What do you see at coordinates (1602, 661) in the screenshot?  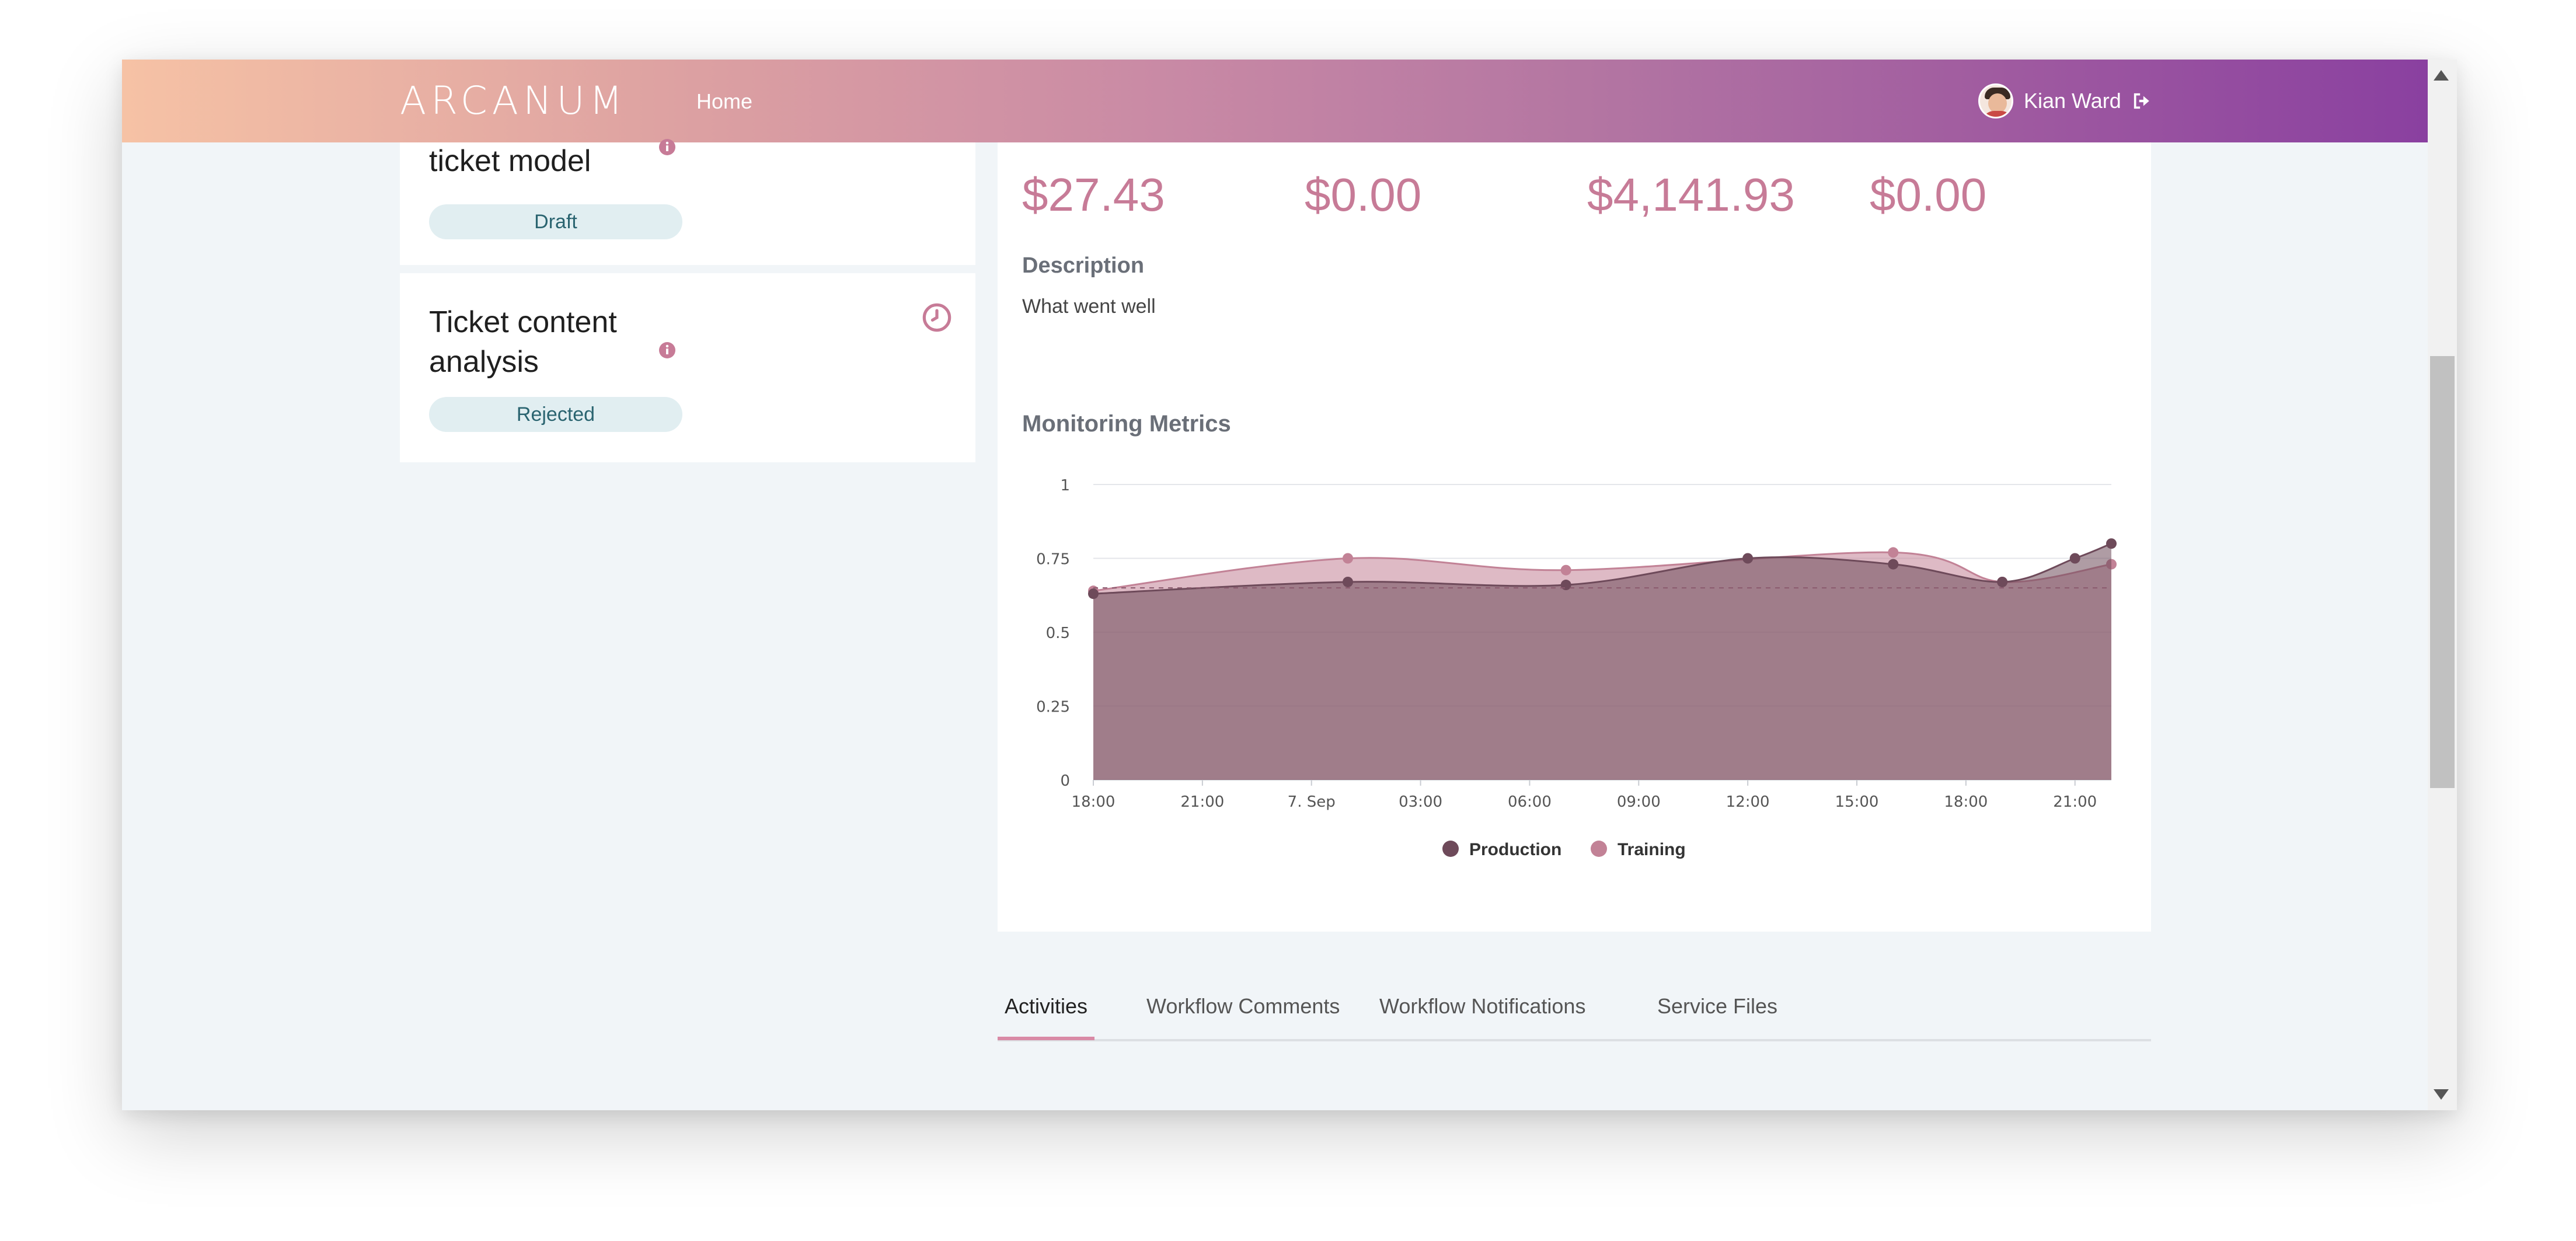 I see `area-production` at bounding box center [1602, 661].